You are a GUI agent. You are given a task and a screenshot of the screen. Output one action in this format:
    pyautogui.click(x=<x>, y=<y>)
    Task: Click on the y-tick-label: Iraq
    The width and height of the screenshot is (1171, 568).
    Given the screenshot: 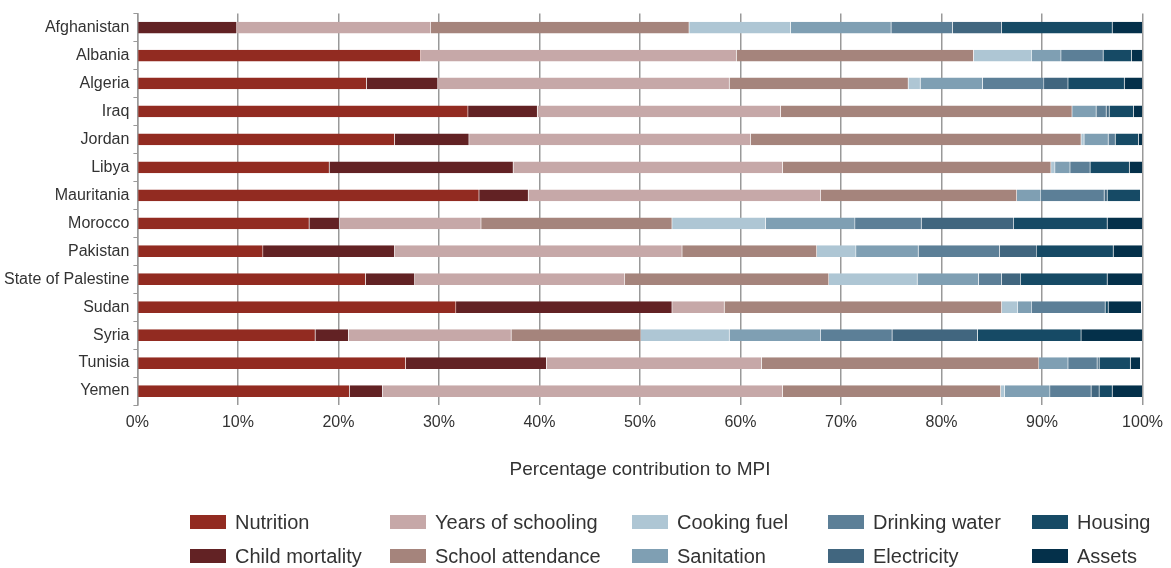 What is the action you would take?
    pyautogui.click(x=115, y=110)
    